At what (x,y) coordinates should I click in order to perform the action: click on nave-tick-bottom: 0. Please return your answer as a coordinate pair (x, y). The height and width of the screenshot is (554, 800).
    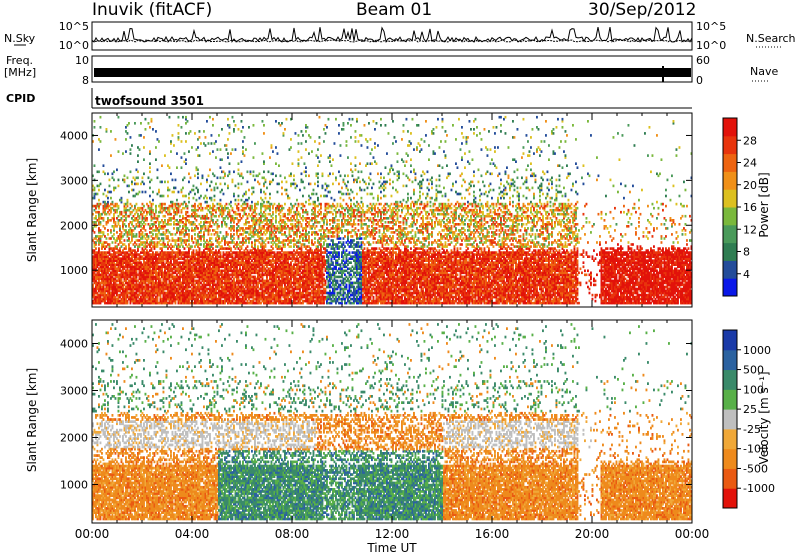
    Looking at the image, I should click on (699, 80).